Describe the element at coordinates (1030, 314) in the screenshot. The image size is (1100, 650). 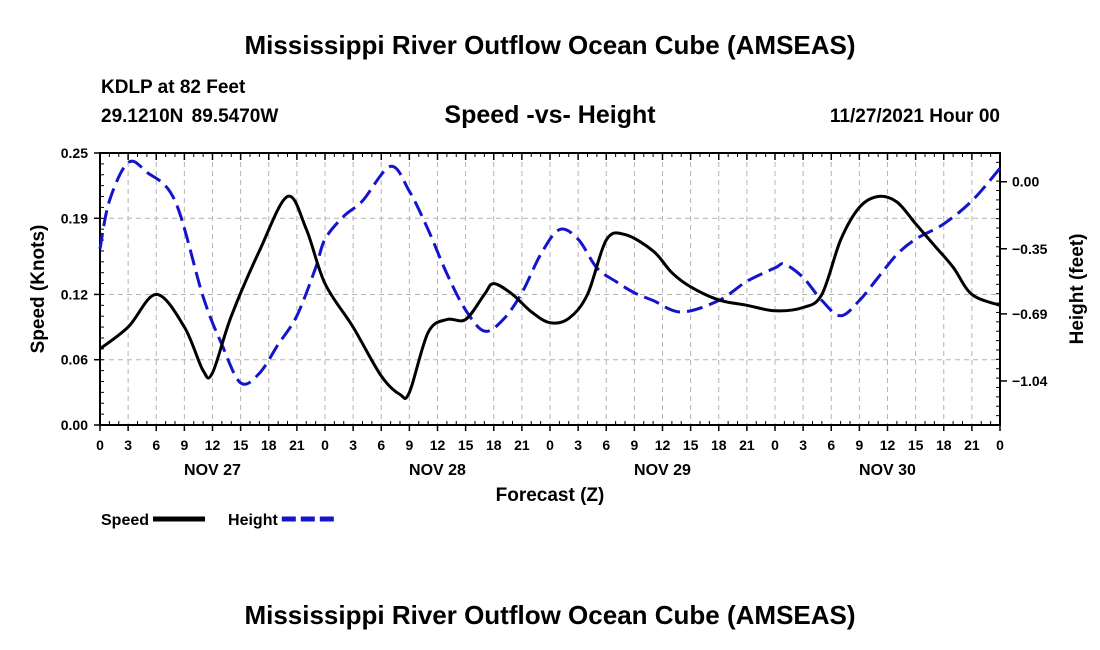
I see `right-axis-tick-label: −0.69` at that location.